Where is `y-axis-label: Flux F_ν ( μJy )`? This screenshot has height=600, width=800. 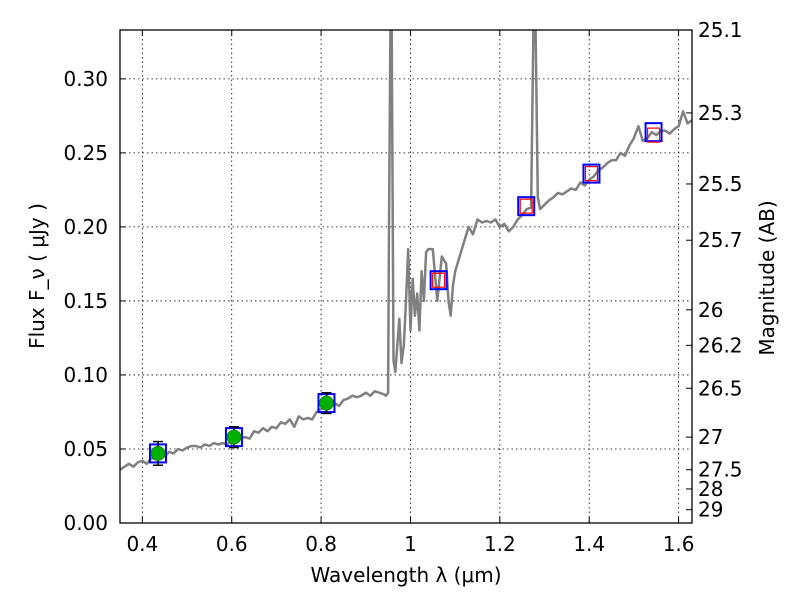 y-axis-label: Flux F_ν ( μJy ) is located at coordinates (37, 276).